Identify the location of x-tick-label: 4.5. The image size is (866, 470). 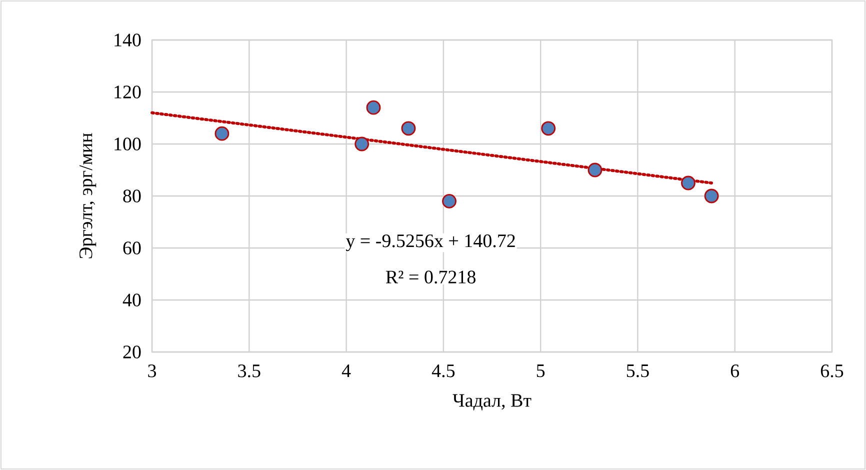
(443, 371).